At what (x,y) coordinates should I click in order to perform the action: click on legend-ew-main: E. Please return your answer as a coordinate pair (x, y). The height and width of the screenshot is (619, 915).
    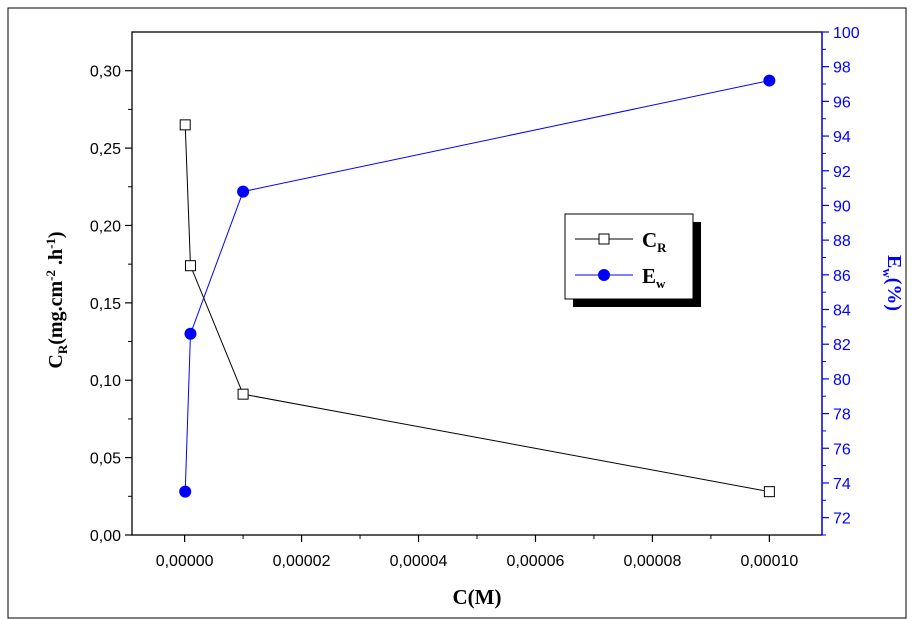
    Looking at the image, I should click on (649, 276).